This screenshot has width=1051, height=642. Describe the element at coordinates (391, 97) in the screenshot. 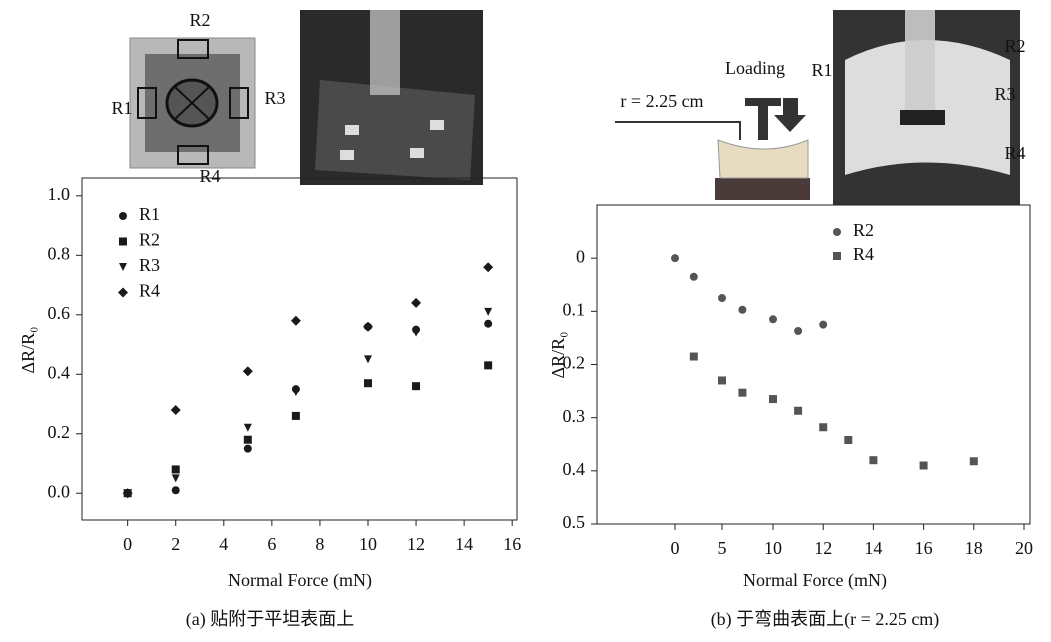

I see `sensor-photo` at that location.